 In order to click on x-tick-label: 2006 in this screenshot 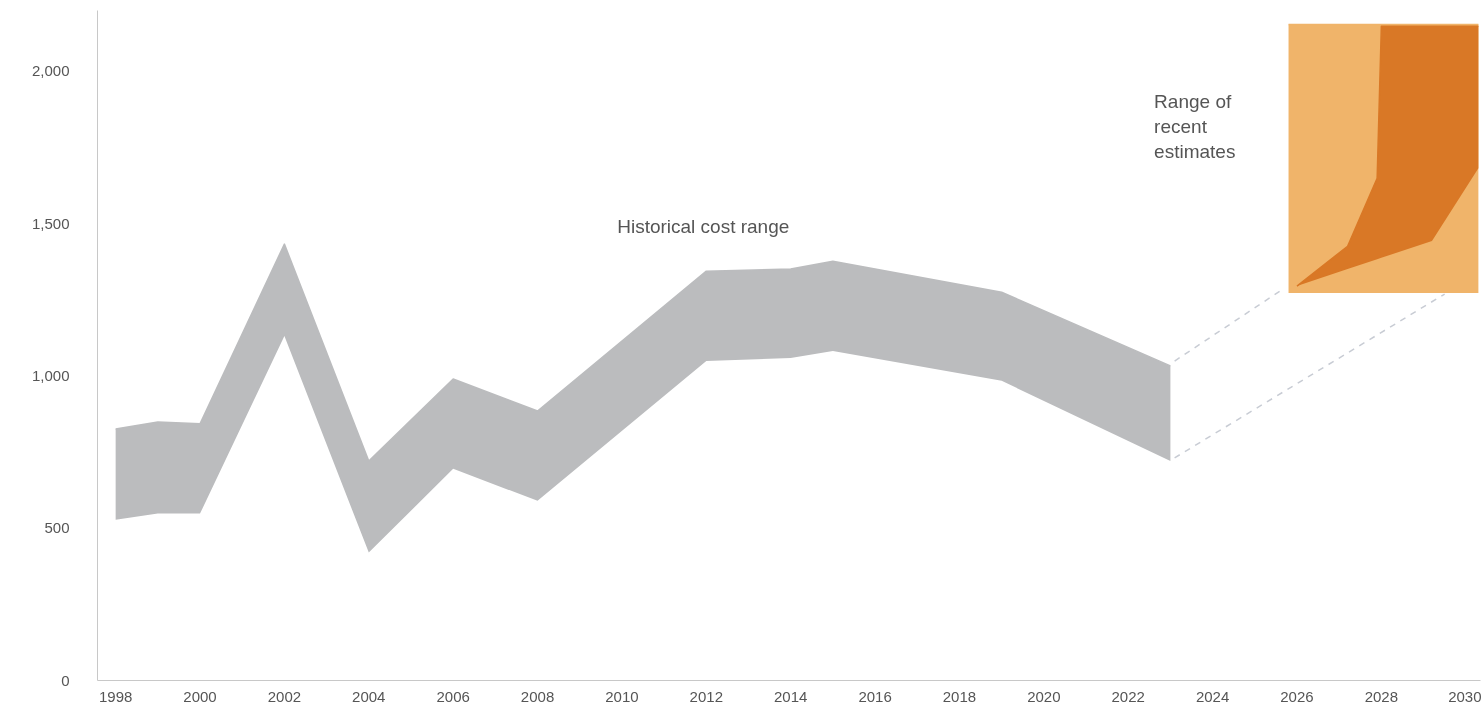, I will do `click(453, 696)`.